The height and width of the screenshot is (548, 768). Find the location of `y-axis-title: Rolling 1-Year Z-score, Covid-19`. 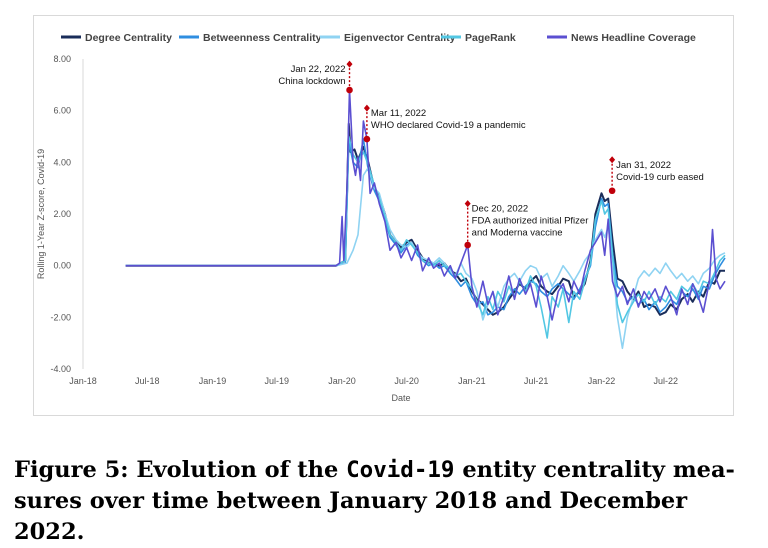

y-axis-title: Rolling 1-Year Z-score, Covid-19 is located at coordinates (41, 214).